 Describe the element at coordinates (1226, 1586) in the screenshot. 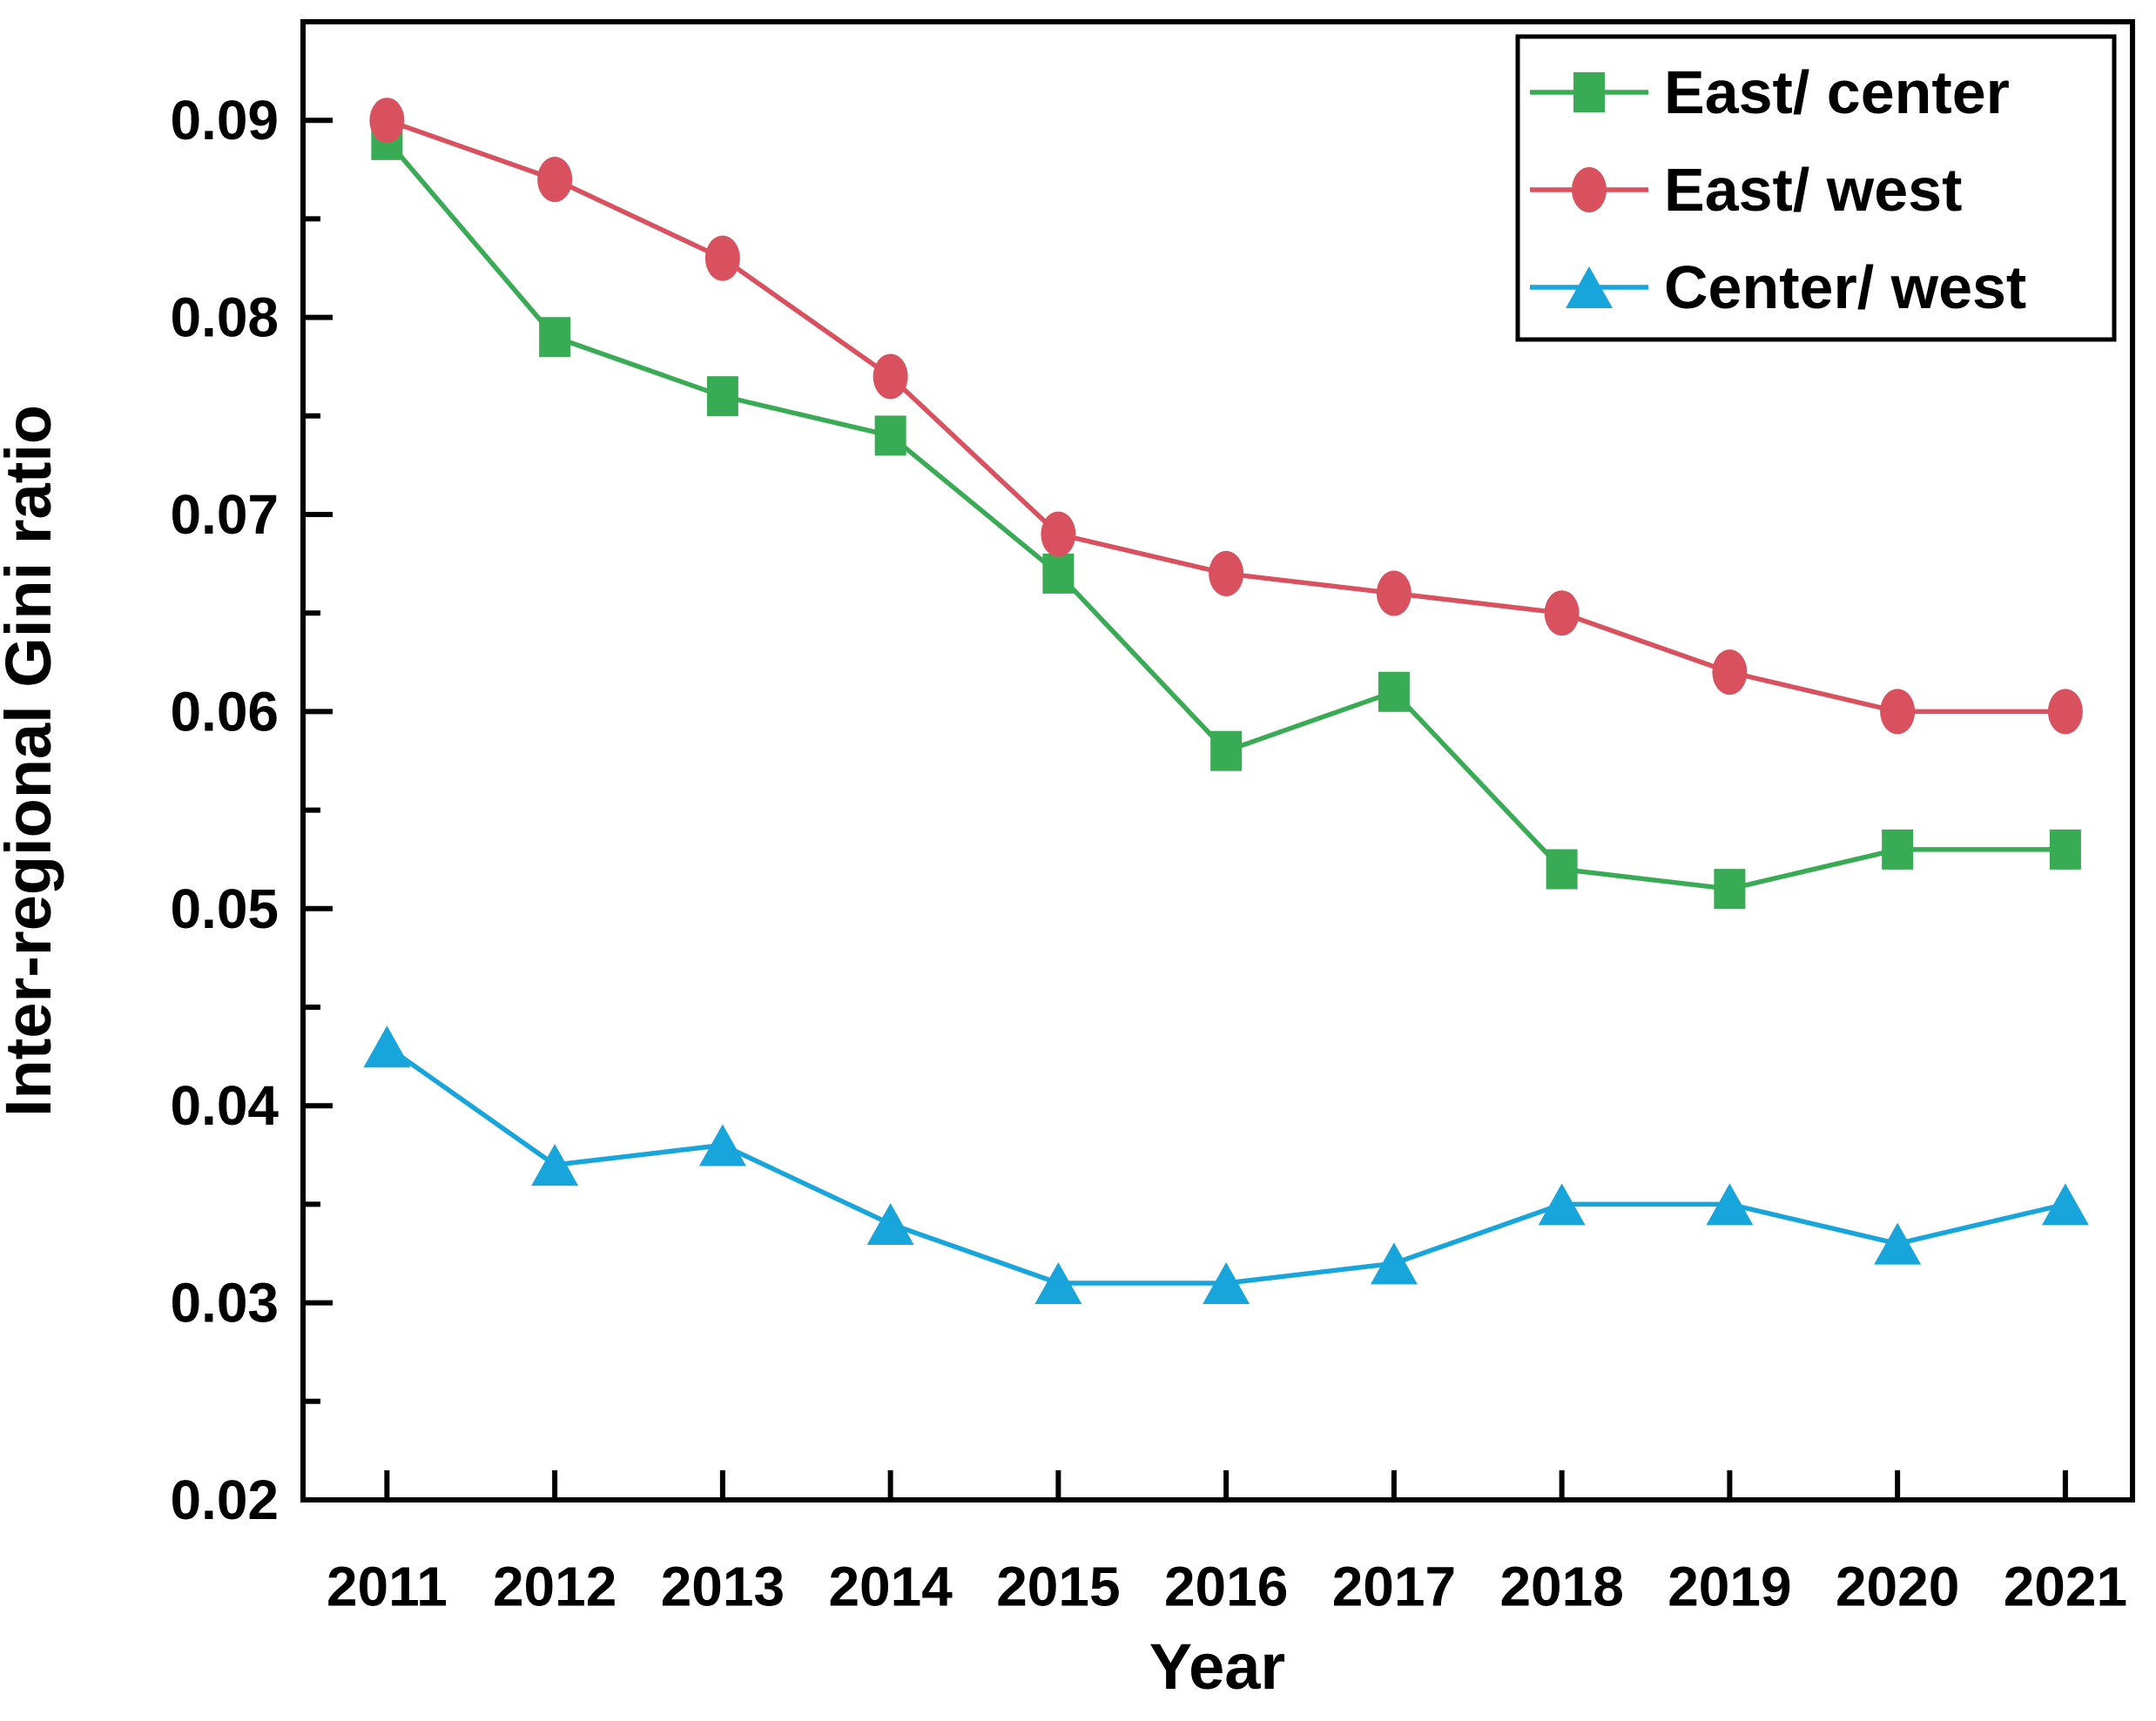

I see `x-axis-tick-label: 2016` at that location.